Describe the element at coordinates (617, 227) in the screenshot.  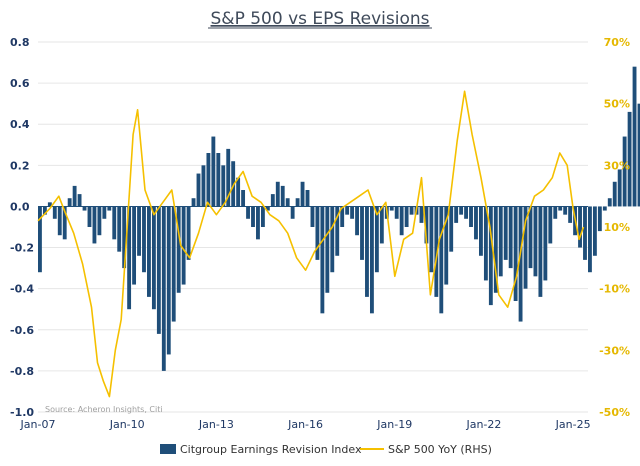
I see `y-right-tick-label: 10%` at that location.